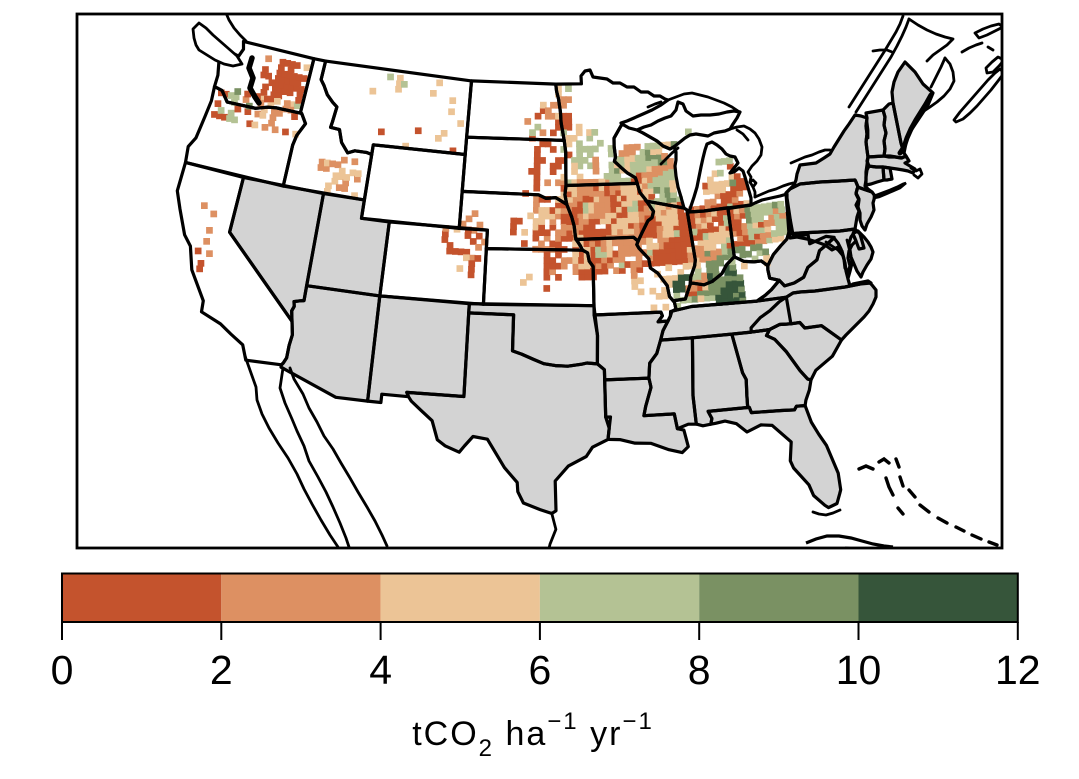 Image resolution: width=1079 pixels, height=779 pixels. What do you see at coordinates (62, 670) in the screenshot?
I see `svg-text: 0` at bounding box center [62, 670].